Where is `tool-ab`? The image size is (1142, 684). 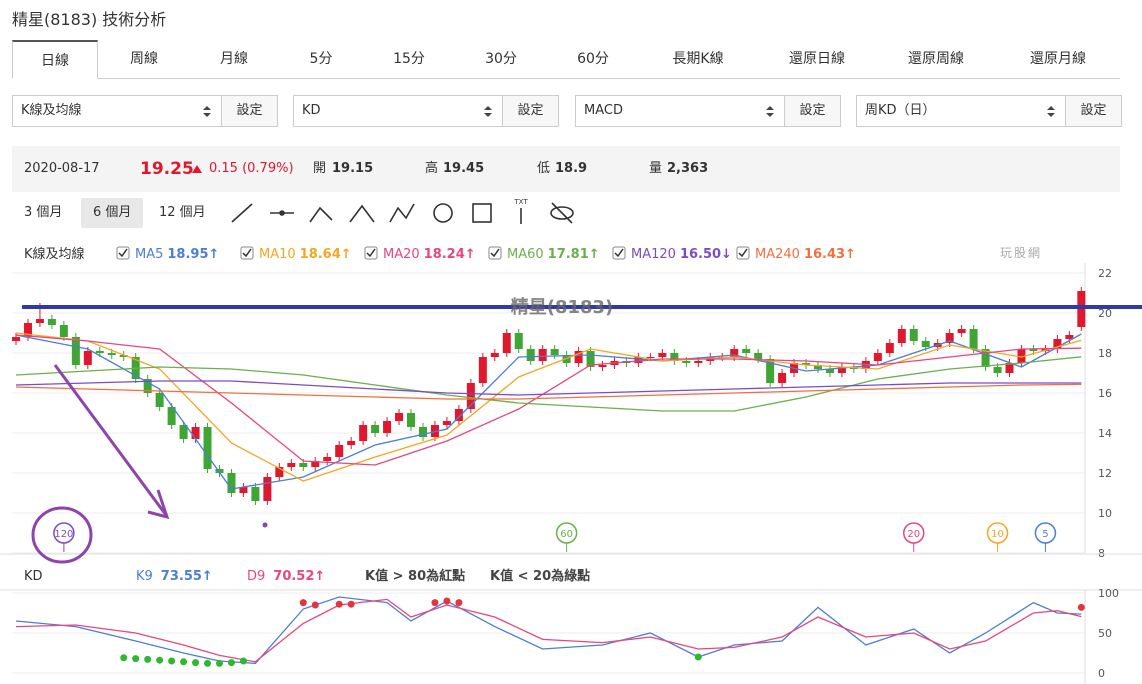
tool-ab is located at coordinates (362, 213).